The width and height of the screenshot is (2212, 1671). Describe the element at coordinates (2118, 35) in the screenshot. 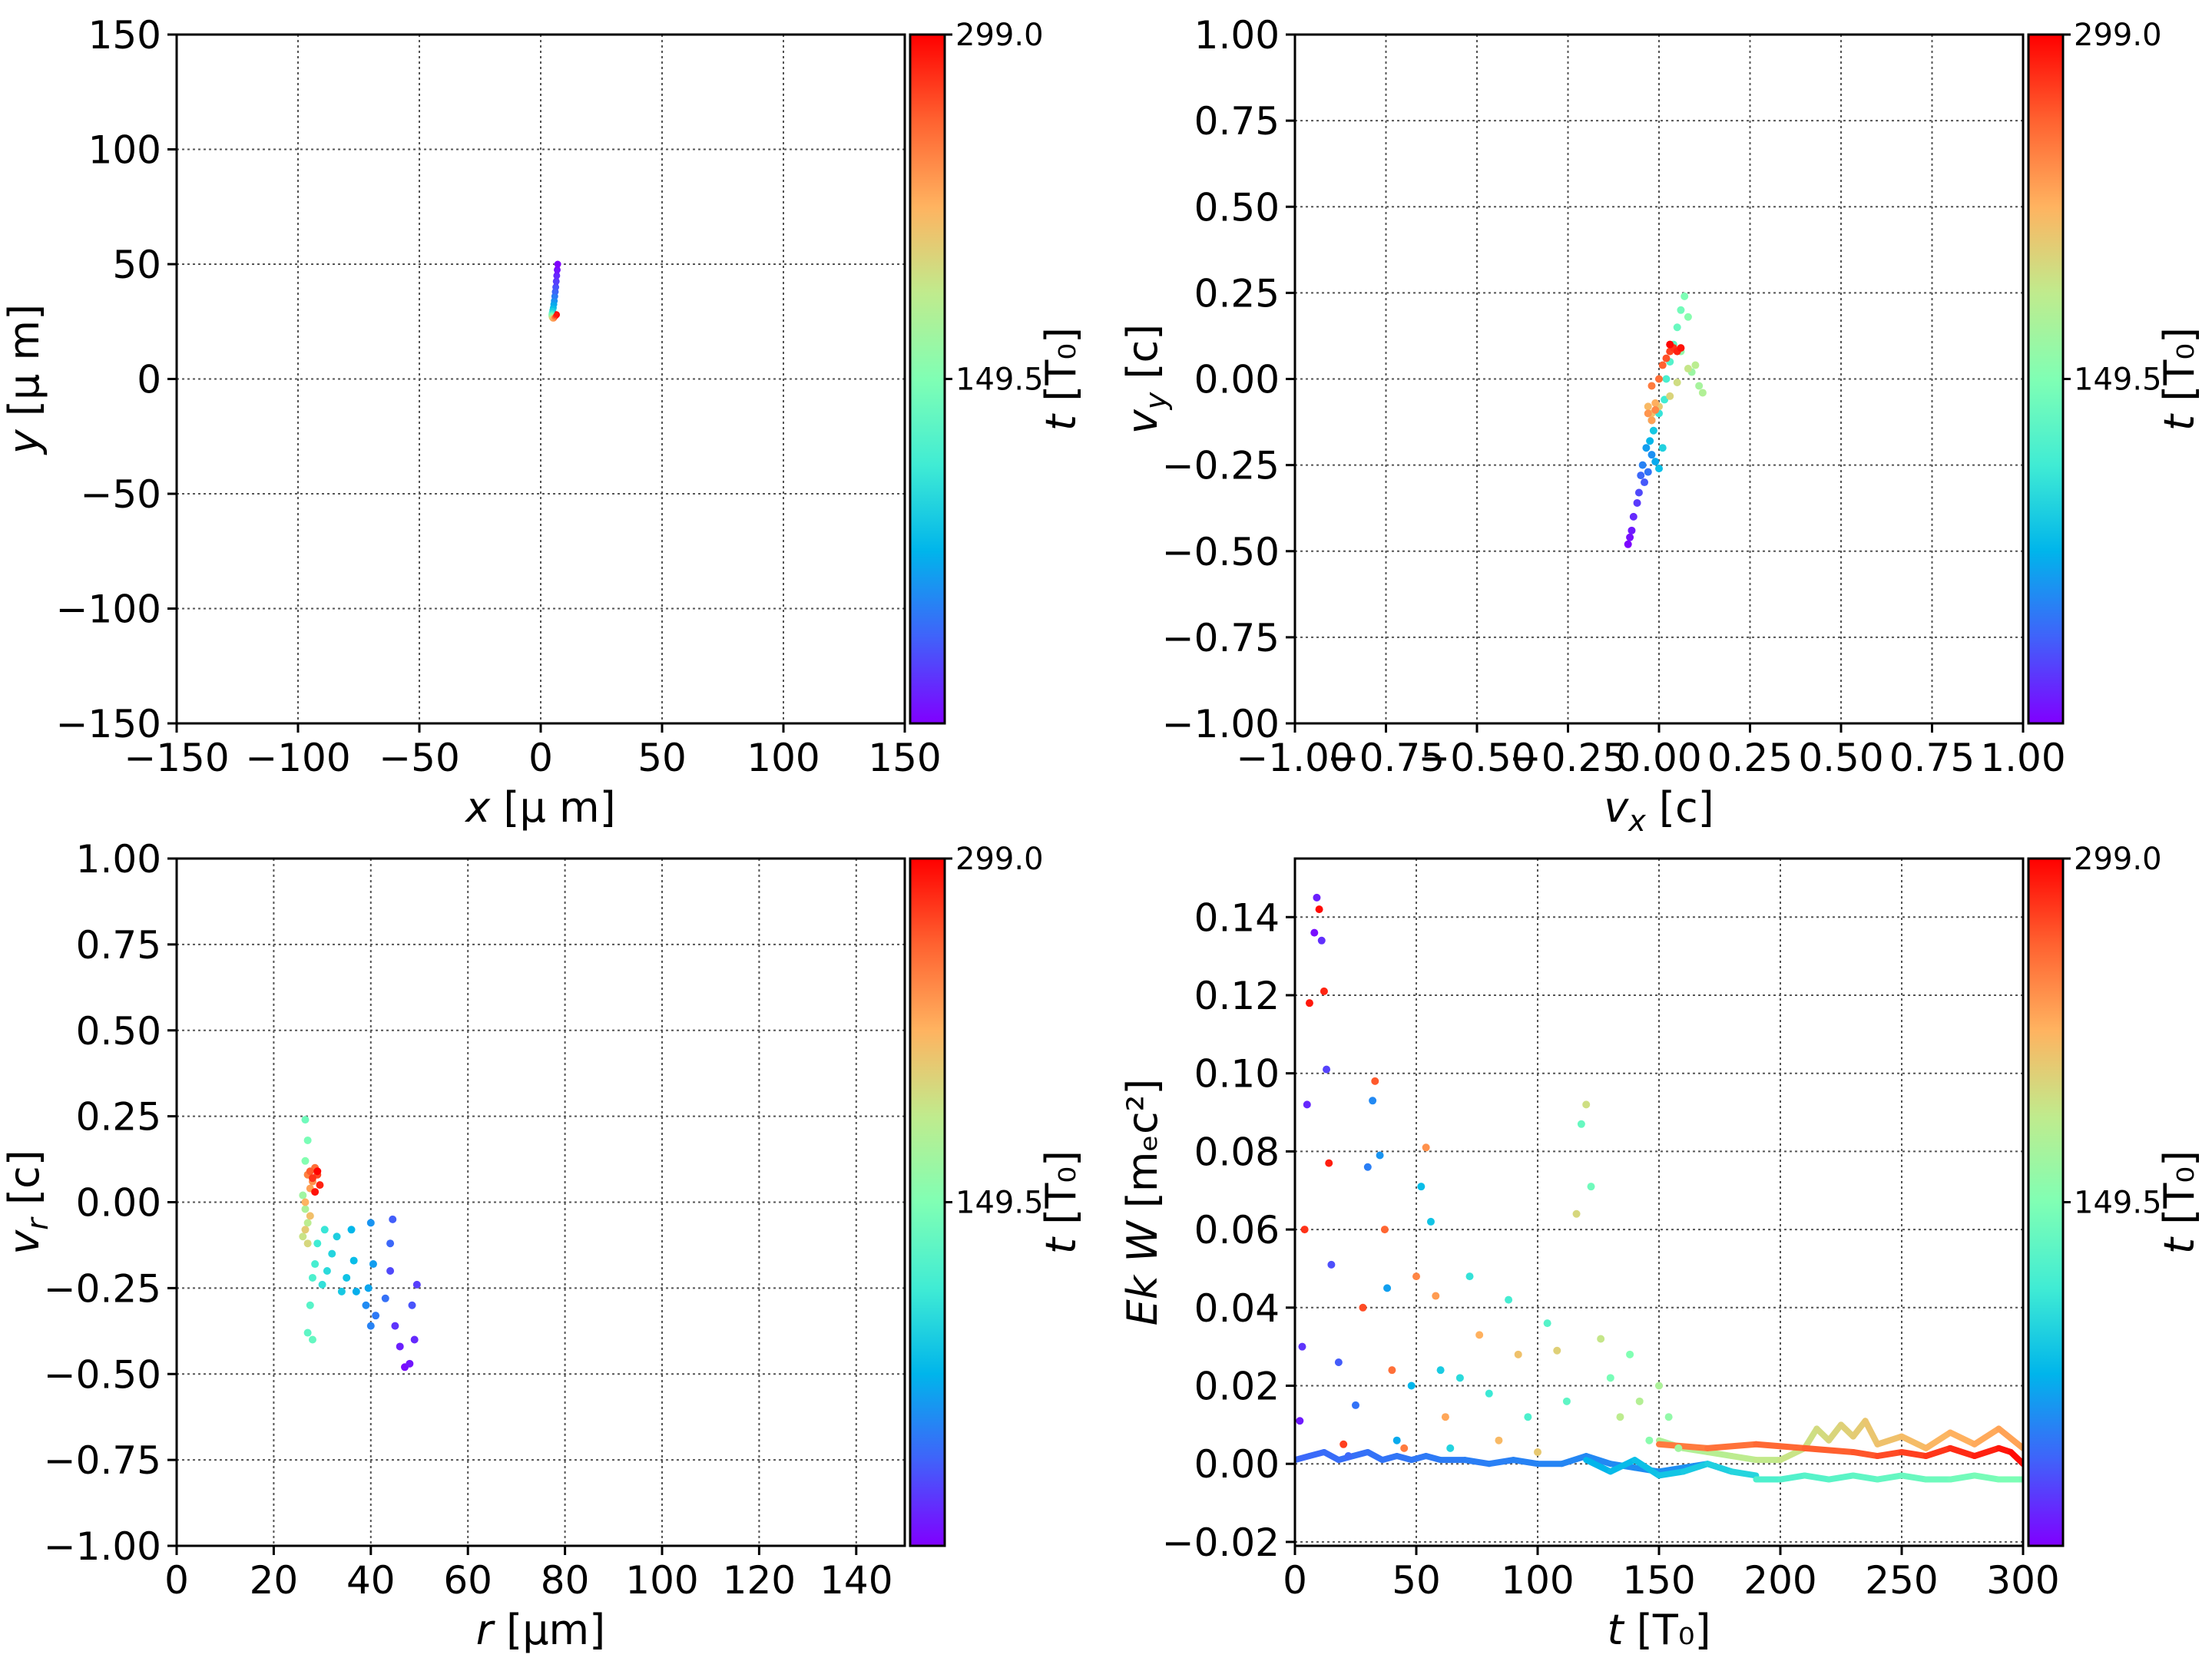

I see `colorbar-tick-label: 299.0` at that location.